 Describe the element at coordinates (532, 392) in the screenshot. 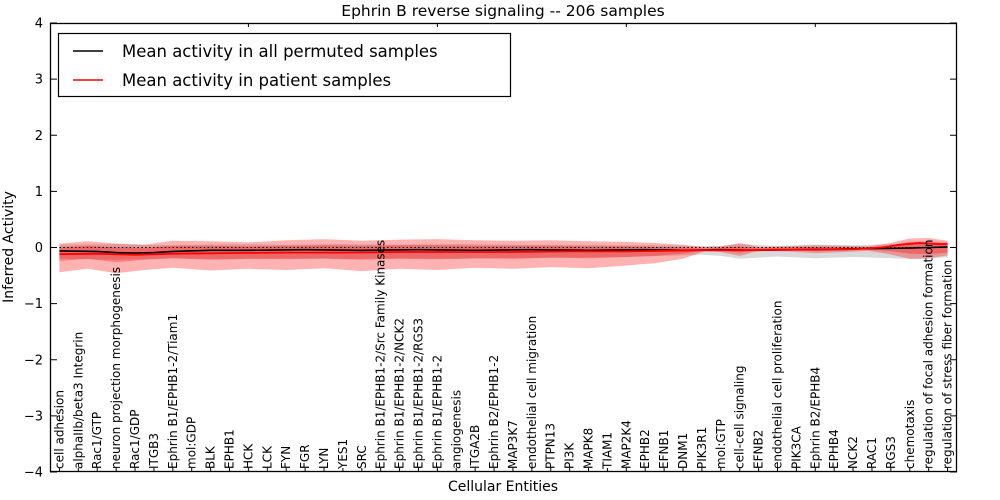

I see `x-category-label: endothelial cell migration` at that location.